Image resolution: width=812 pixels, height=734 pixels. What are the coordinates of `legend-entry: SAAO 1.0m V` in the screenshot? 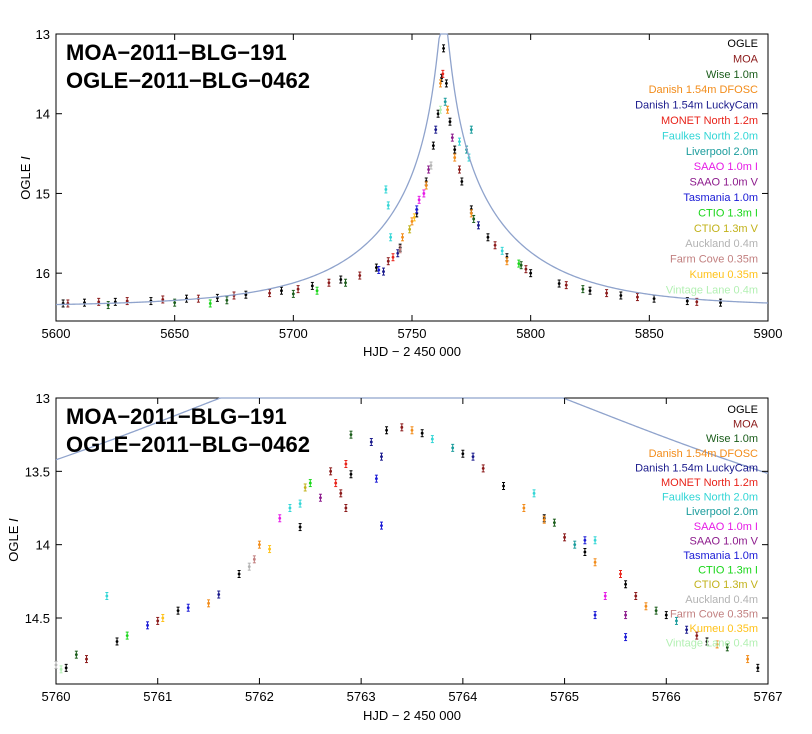 It's located at (724, 541).